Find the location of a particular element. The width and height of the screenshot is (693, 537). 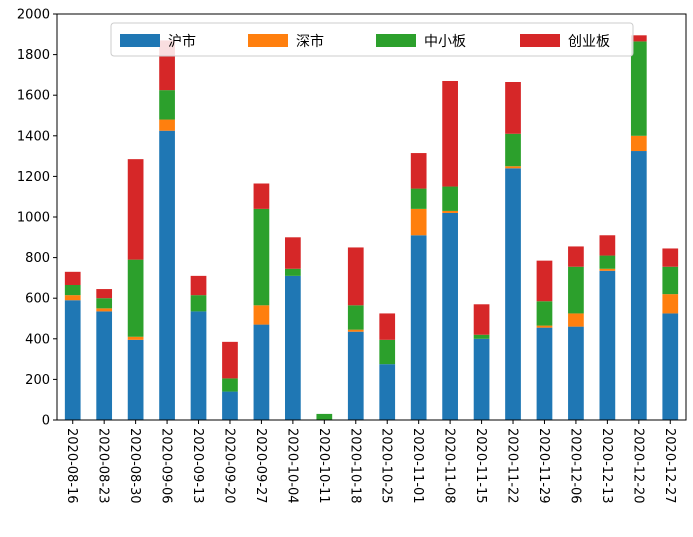

x-tick-label: 2020-09-20 is located at coordinates (228, 466).